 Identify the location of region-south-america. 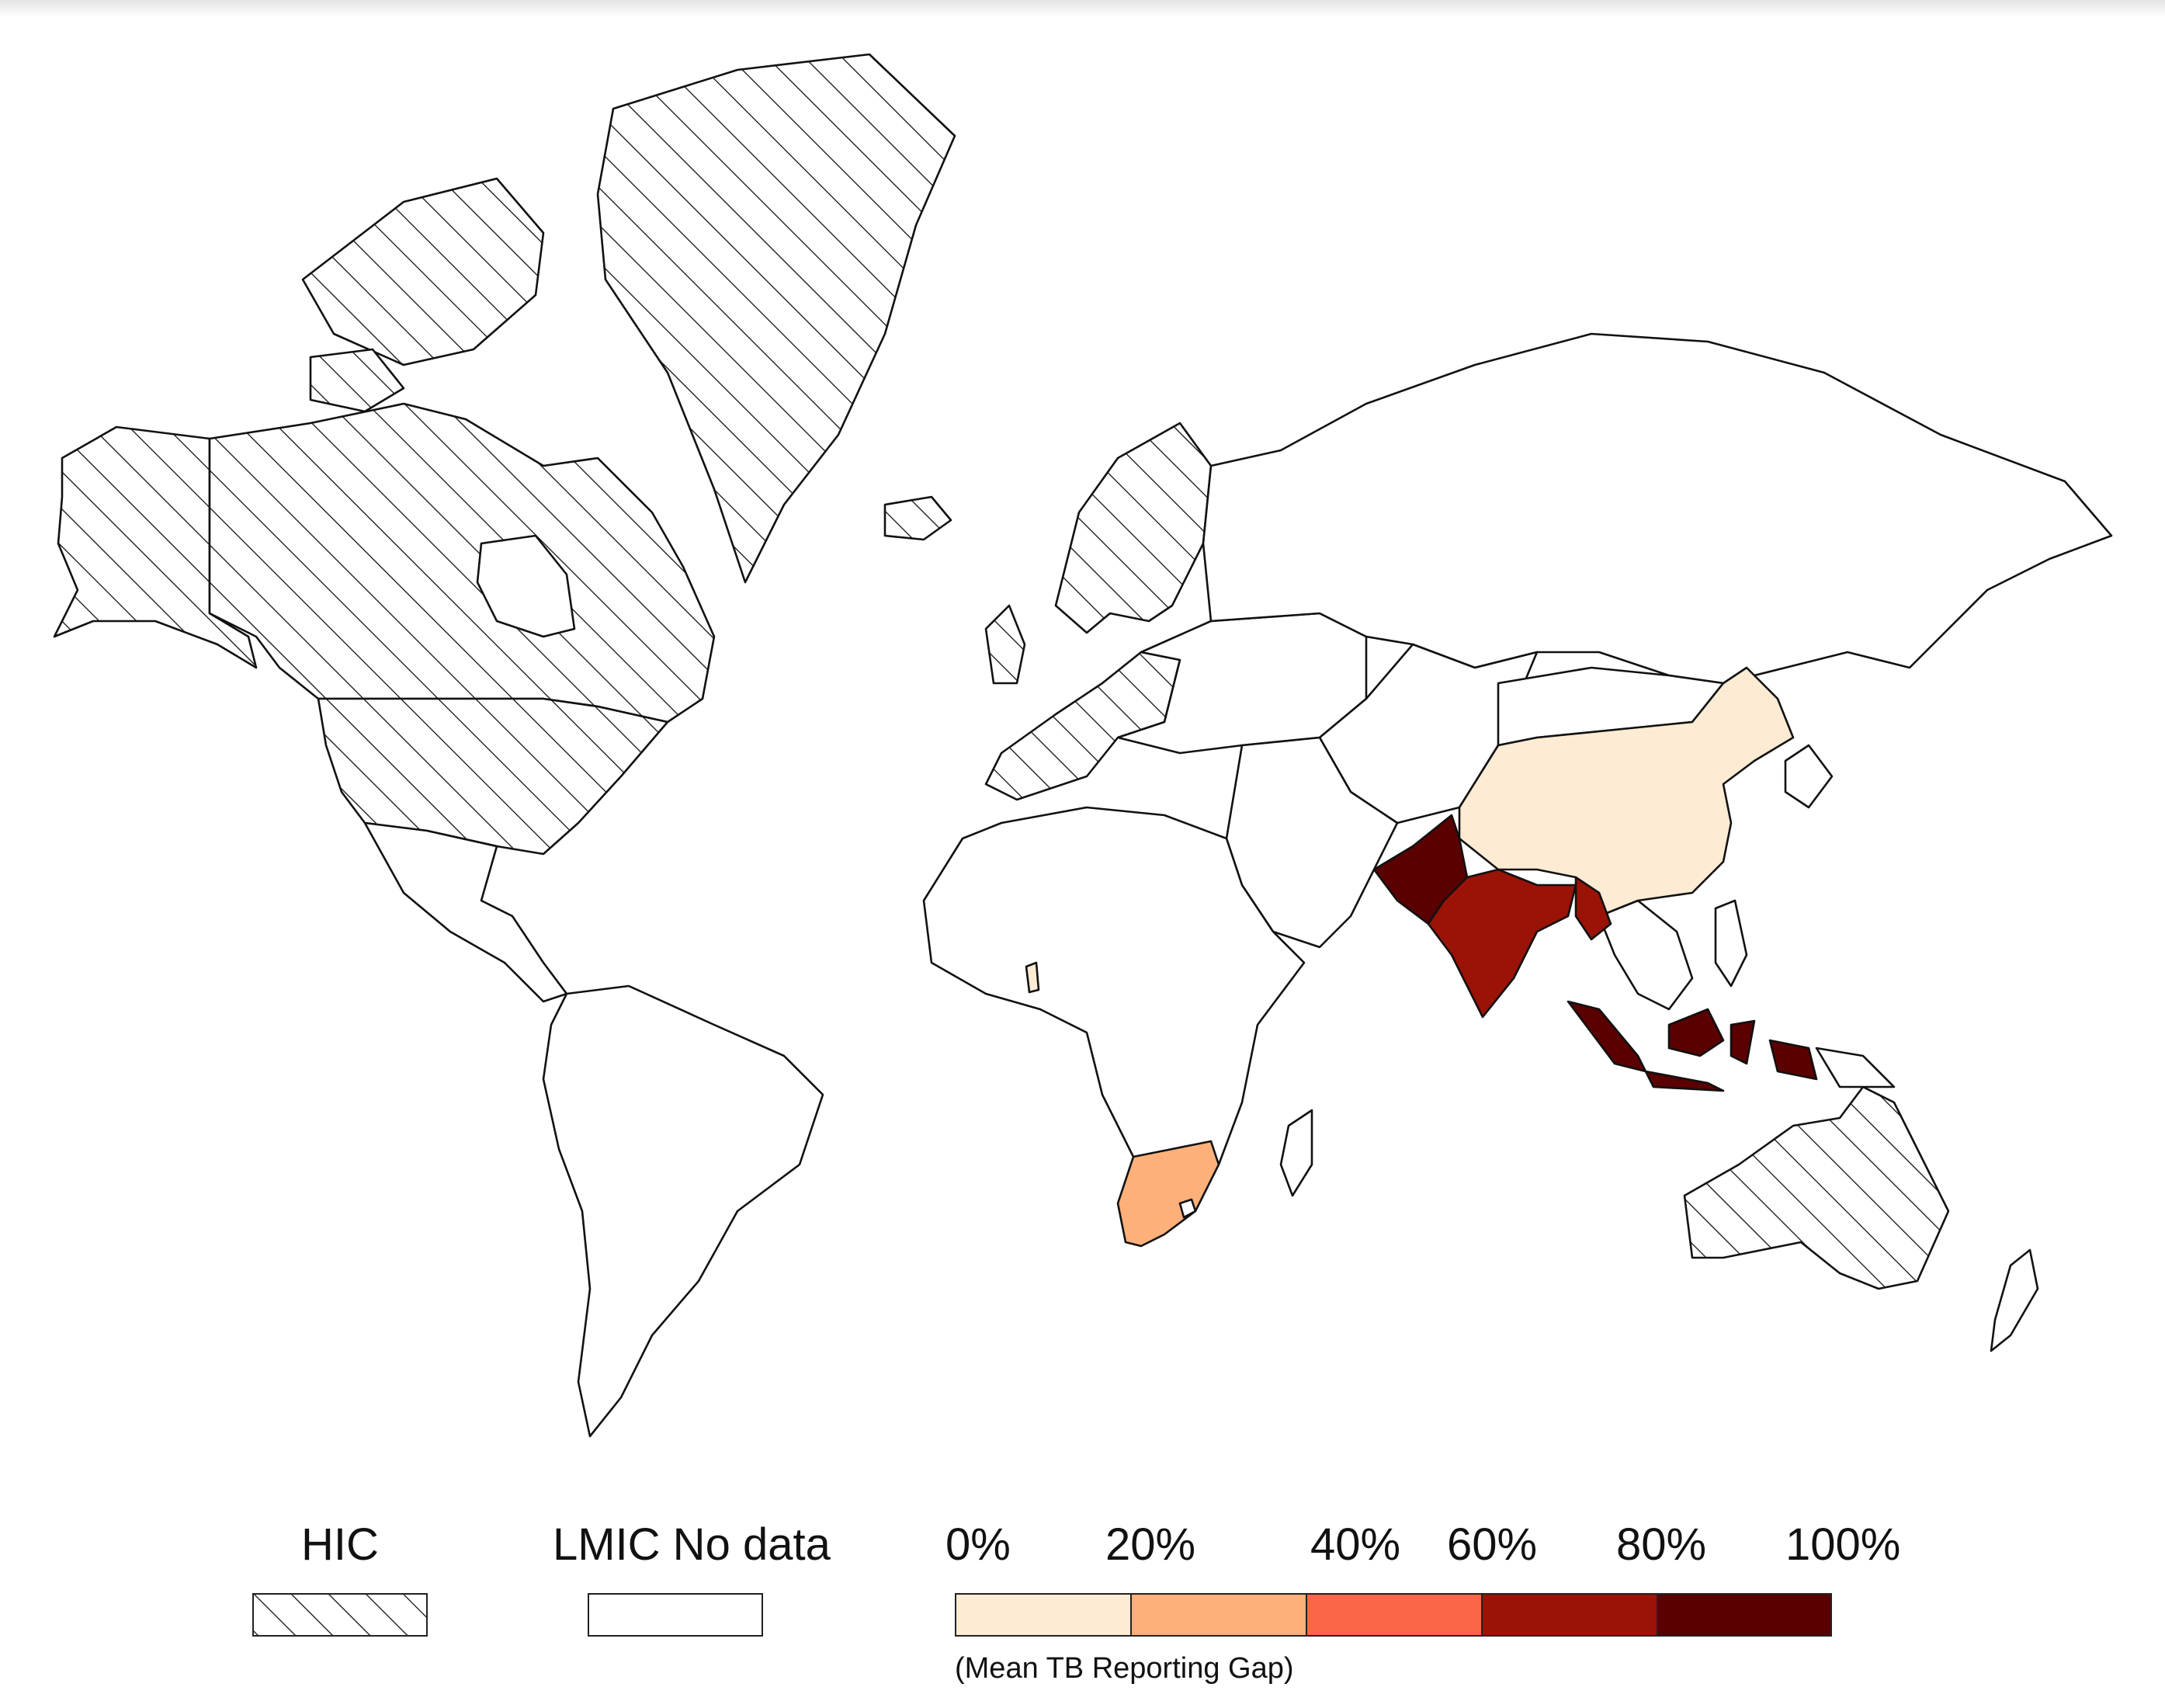
(683, 1211).